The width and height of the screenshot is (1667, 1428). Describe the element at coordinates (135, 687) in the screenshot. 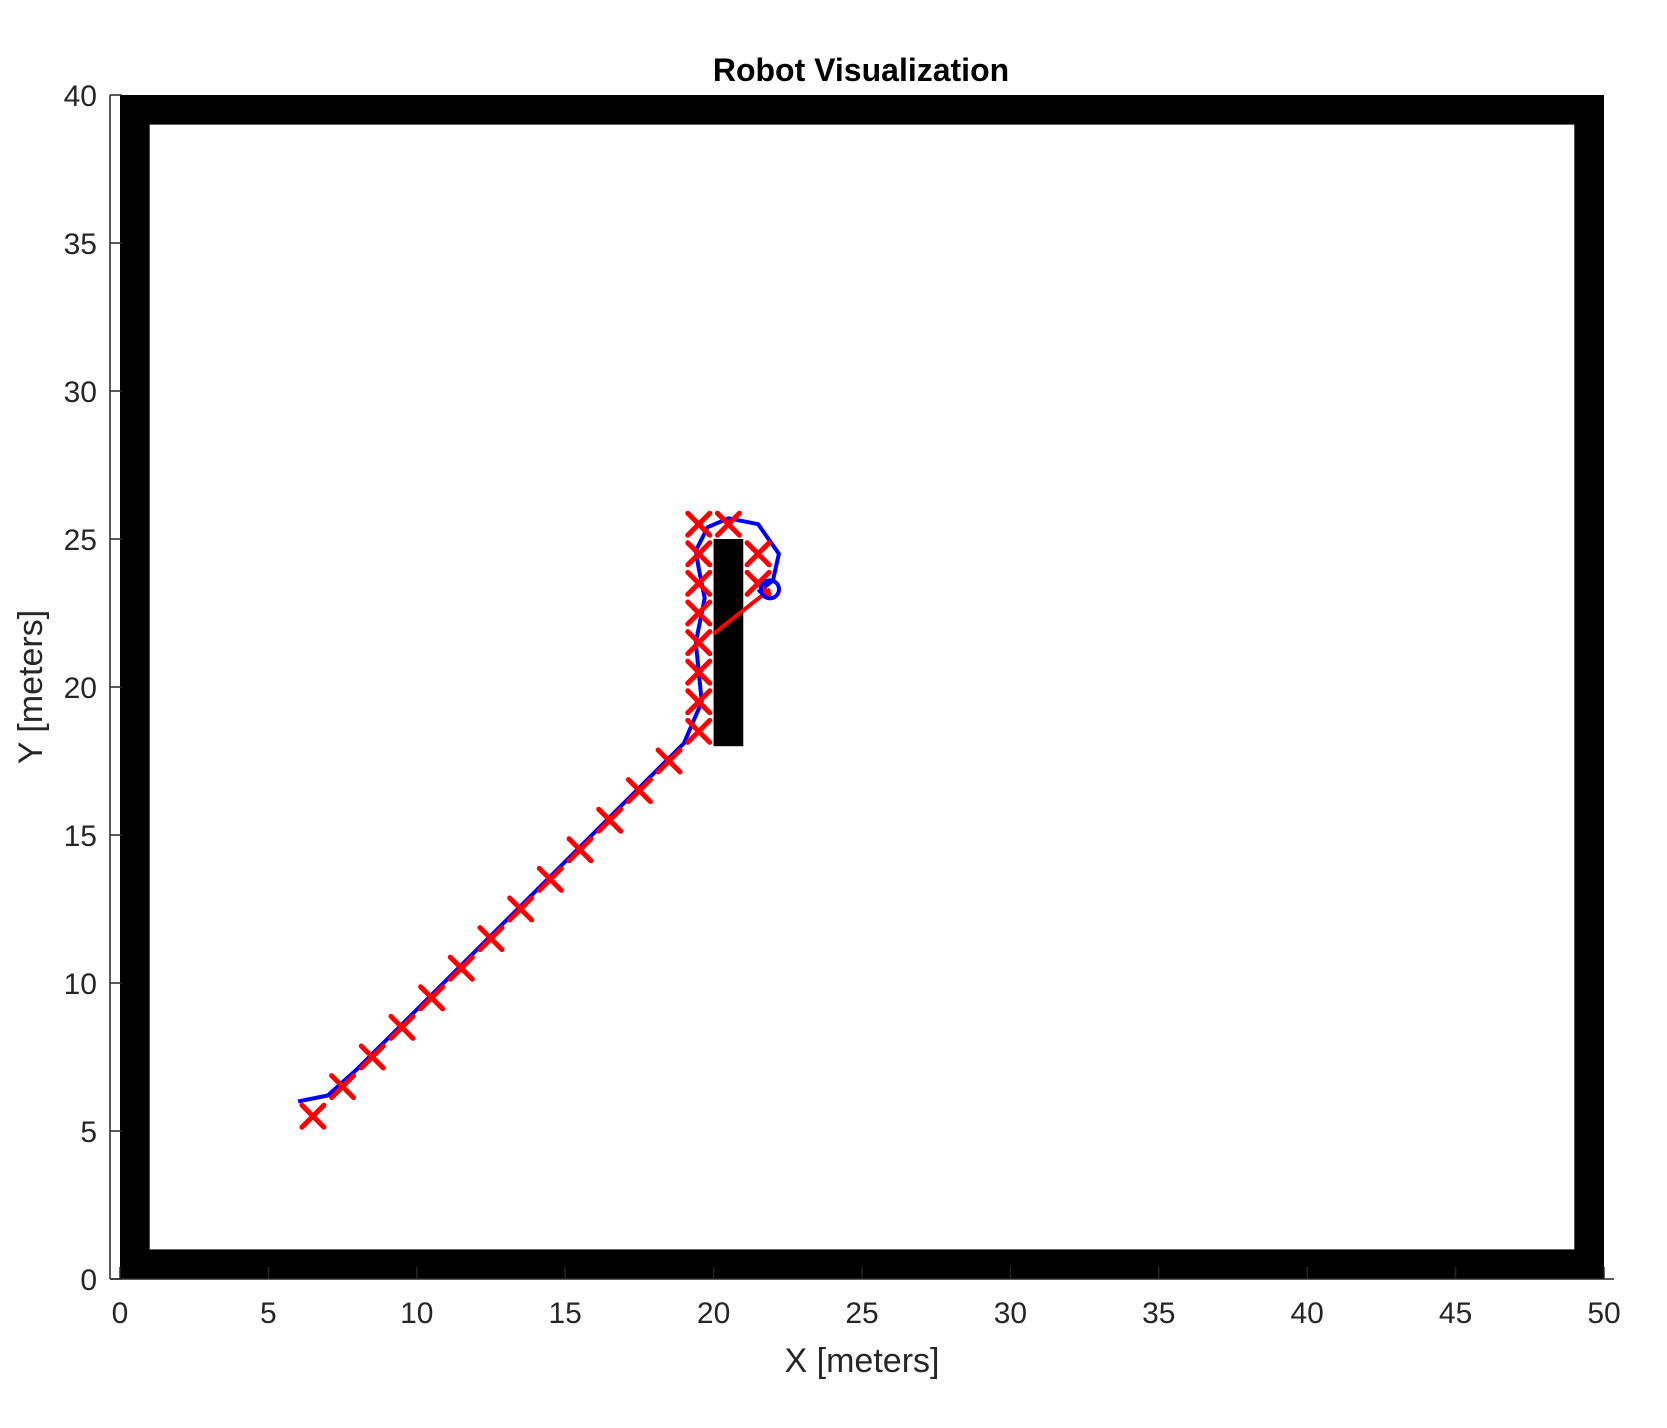

I see `wall-left` at that location.